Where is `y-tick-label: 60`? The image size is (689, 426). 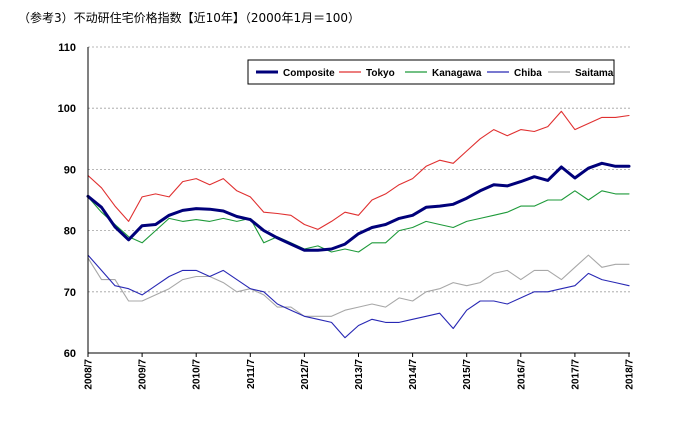
y-tick-label: 60 is located at coordinates (70, 354).